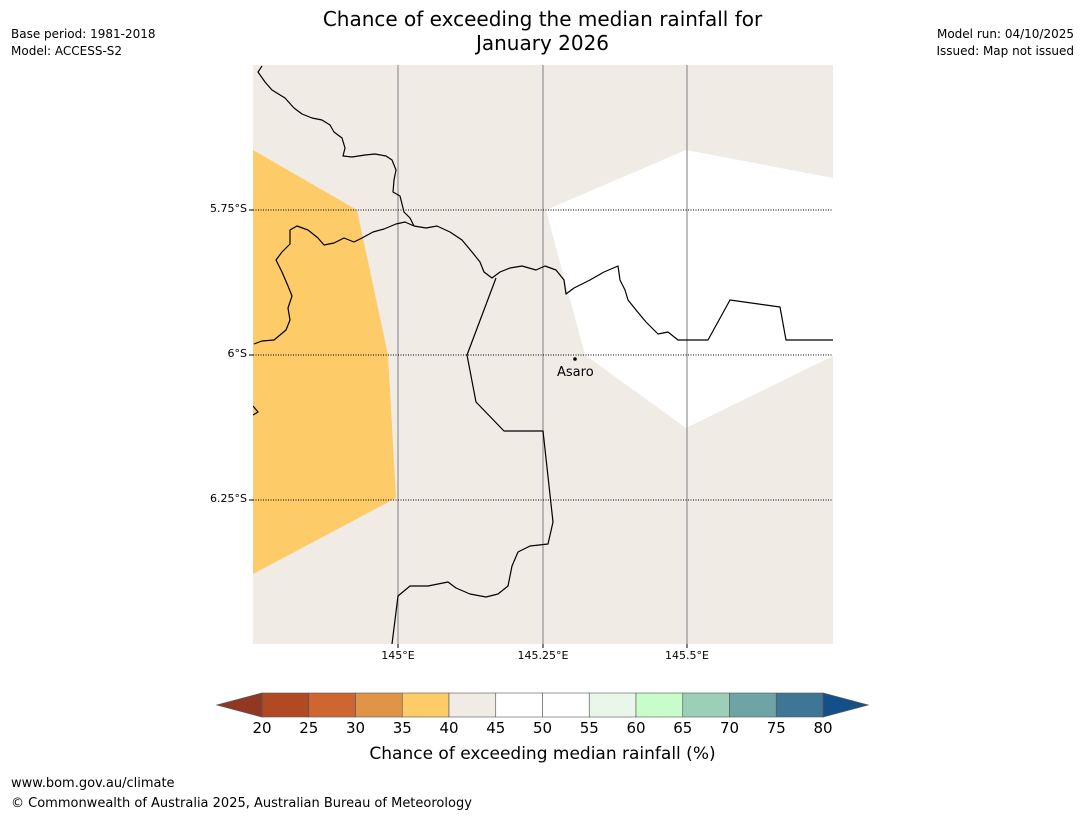  What do you see at coordinates (83, 43) in the screenshot?
I see `meta-left: Base period: 1981-2018 Model: ACCESS-S2` at bounding box center [83, 43].